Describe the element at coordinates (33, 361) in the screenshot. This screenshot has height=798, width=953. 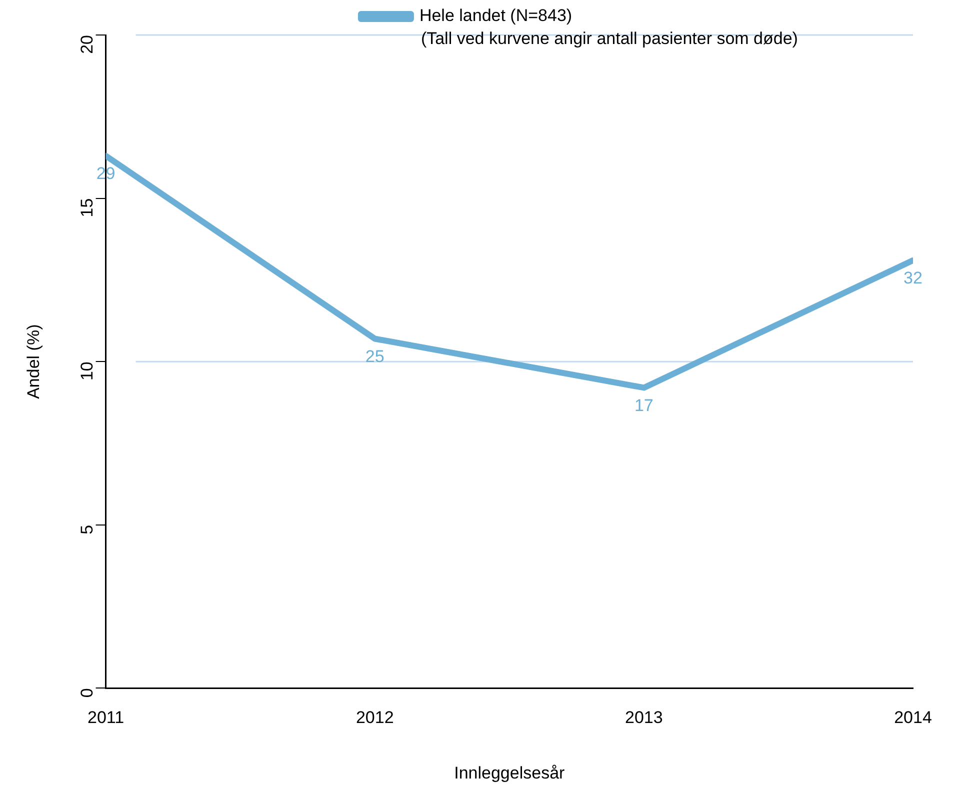
I see `y-axis-title: Andel (%)` at that location.